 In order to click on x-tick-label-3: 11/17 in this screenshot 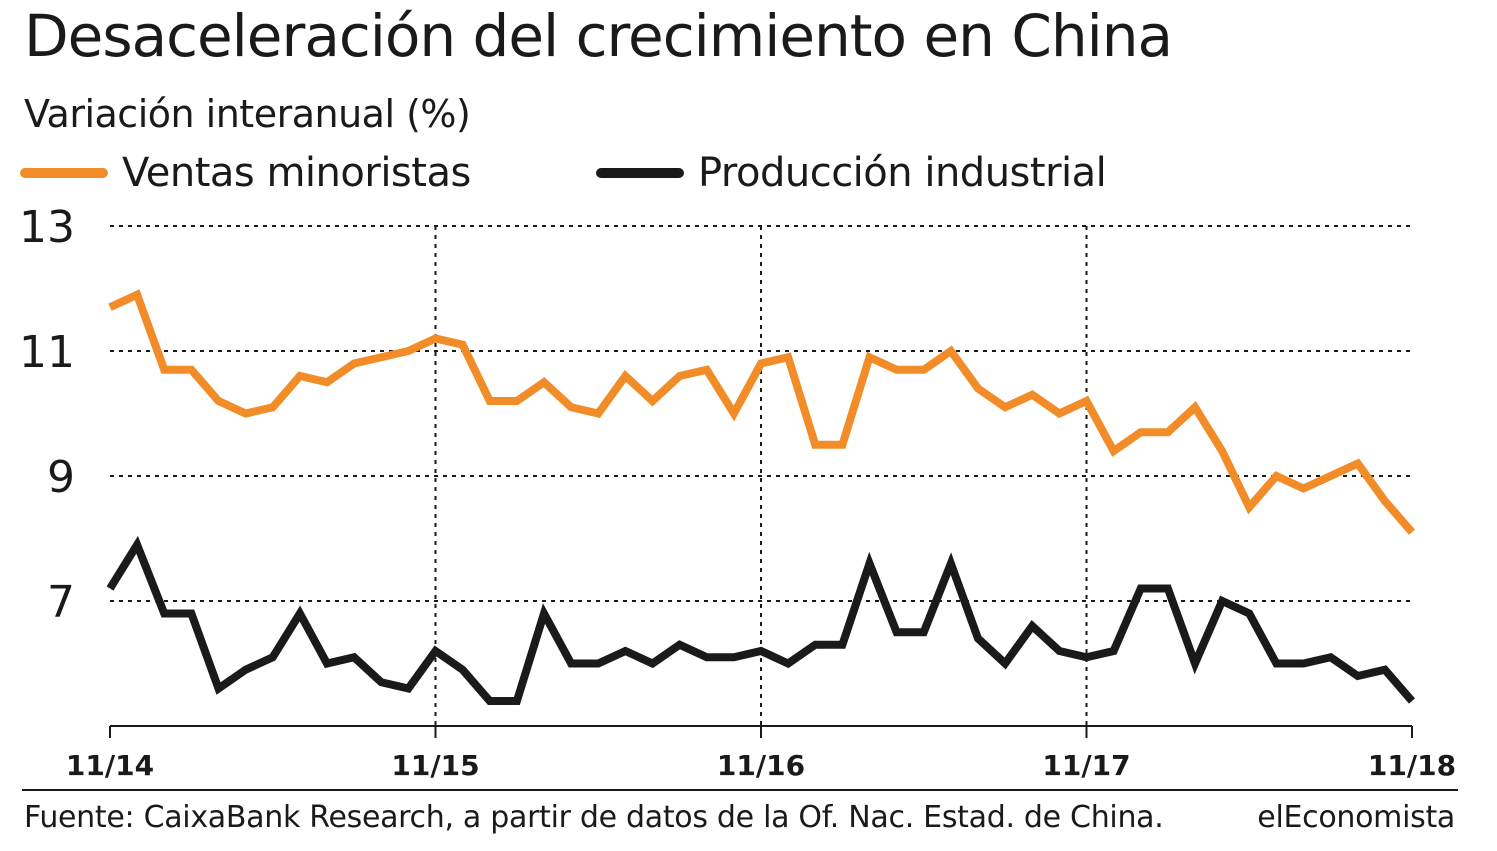, I will do `click(1086, 765)`.